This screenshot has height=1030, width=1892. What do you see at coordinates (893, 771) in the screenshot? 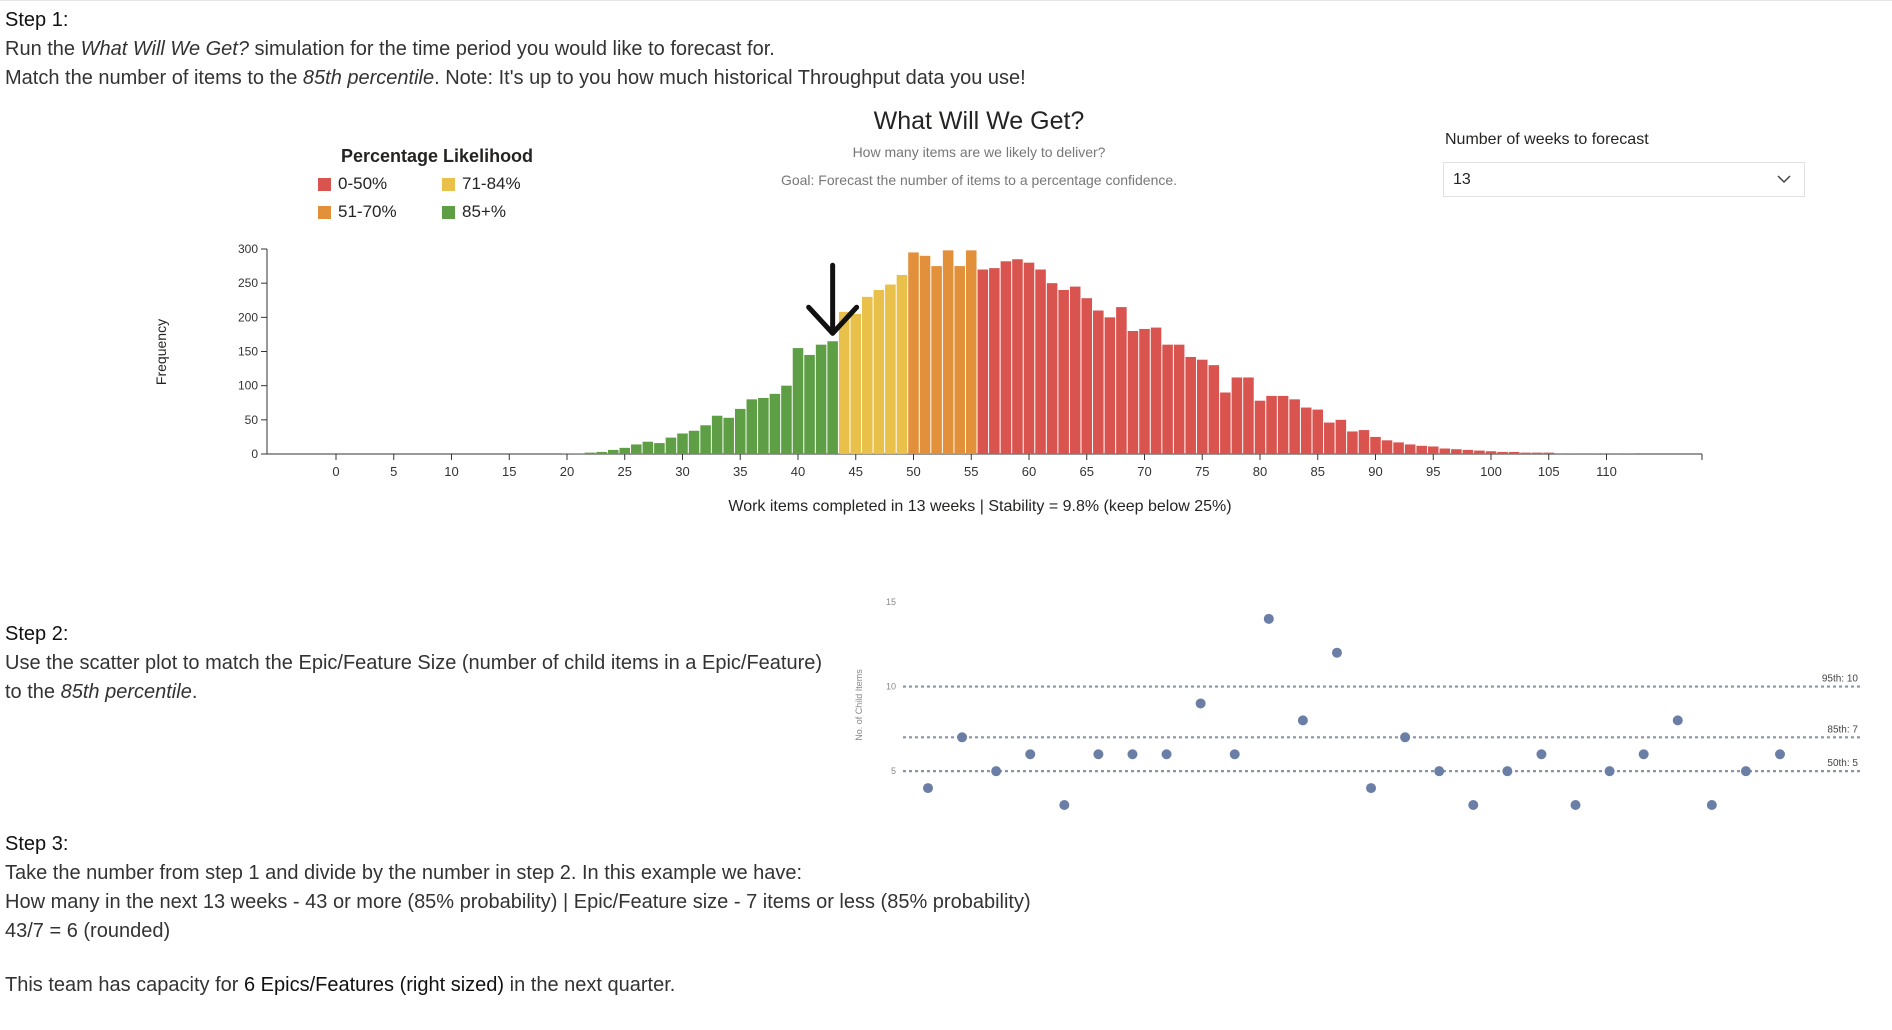
I see `scatter-y-tick-label: 5` at bounding box center [893, 771].